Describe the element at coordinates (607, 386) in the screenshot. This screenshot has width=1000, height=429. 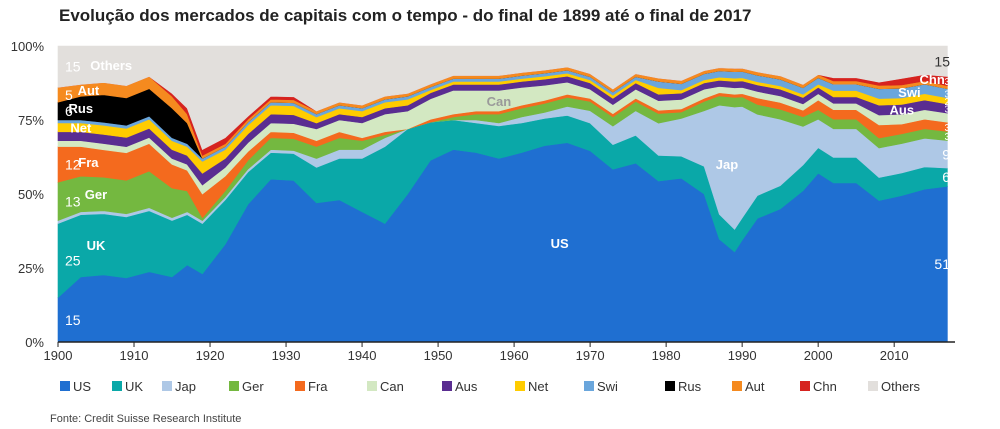
I see `legend-label-swi: Swi` at that location.